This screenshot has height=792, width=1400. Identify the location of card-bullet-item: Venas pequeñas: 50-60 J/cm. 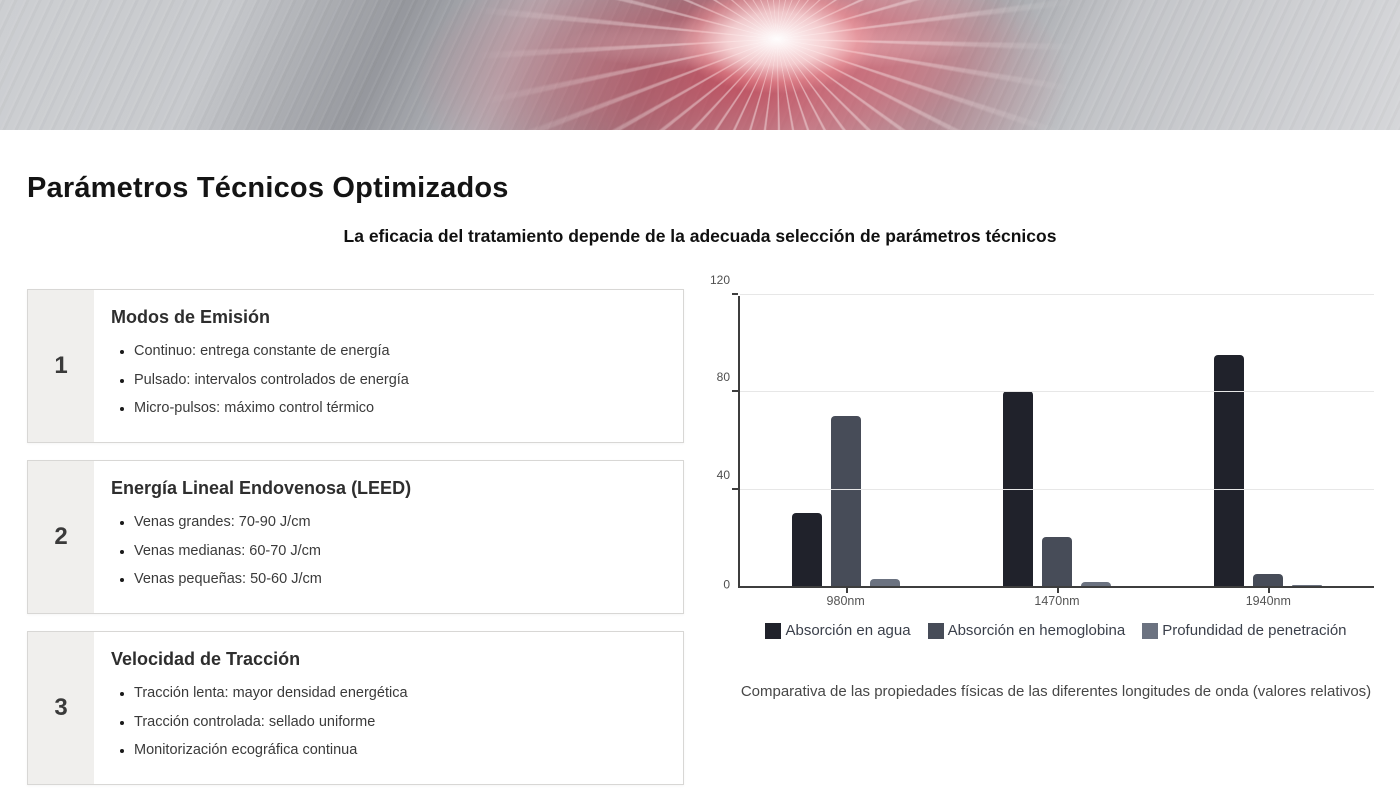
(396, 579).